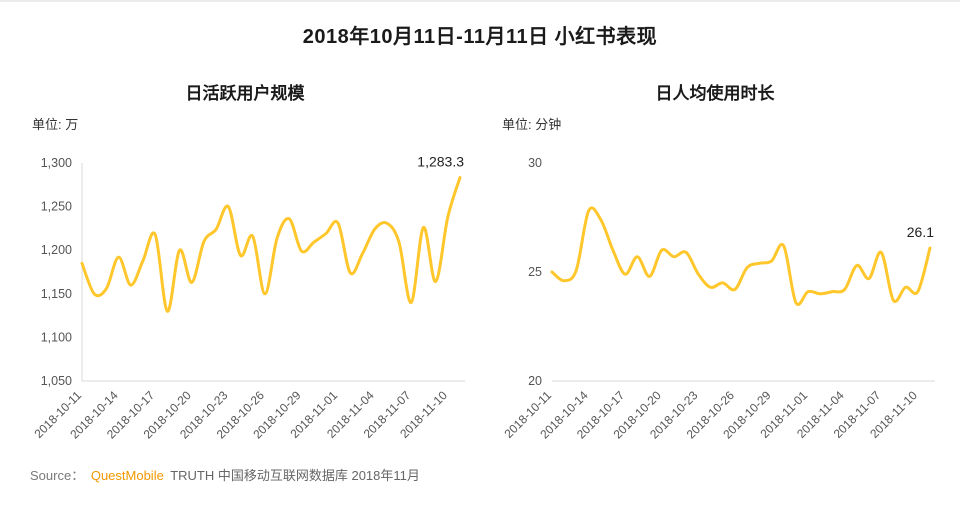 The height and width of the screenshot is (514, 960). I want to click on y-tick-label: 25, so click(535, 272).